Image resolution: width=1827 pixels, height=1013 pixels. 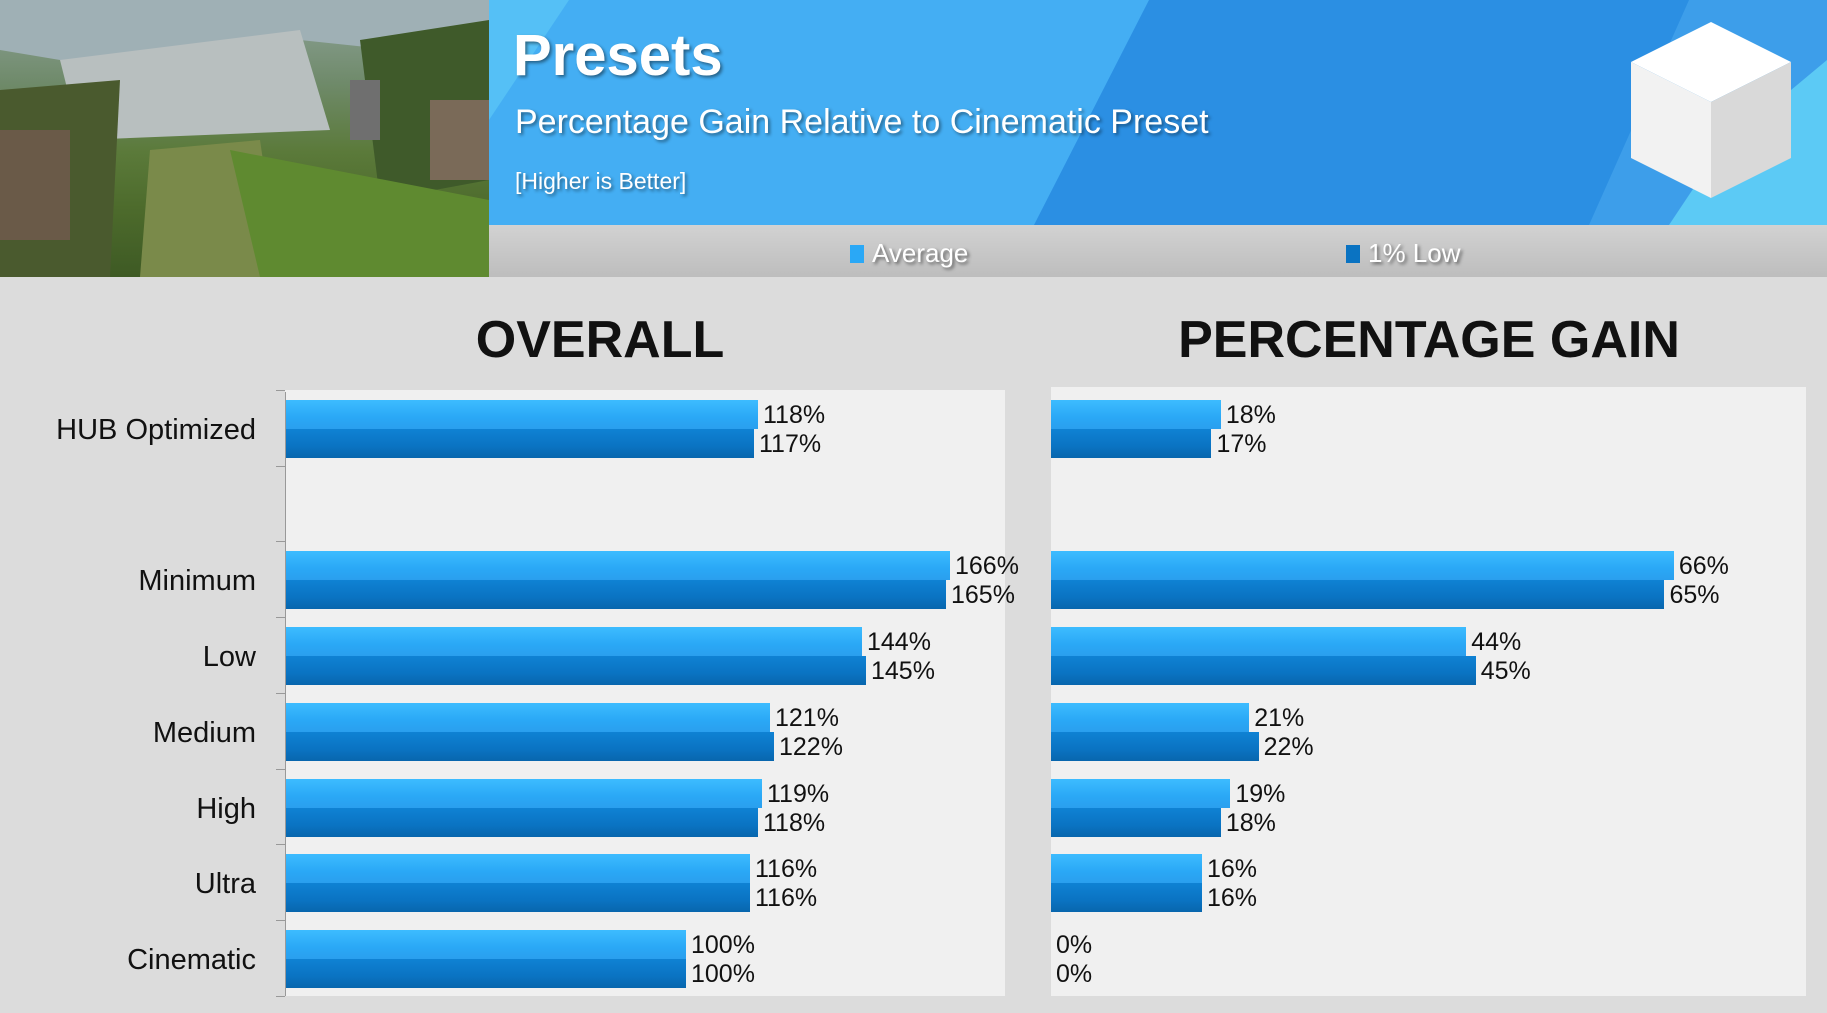 I want to click on overall-value-label-1pct-low: 122%, so click(x=811, y=746).